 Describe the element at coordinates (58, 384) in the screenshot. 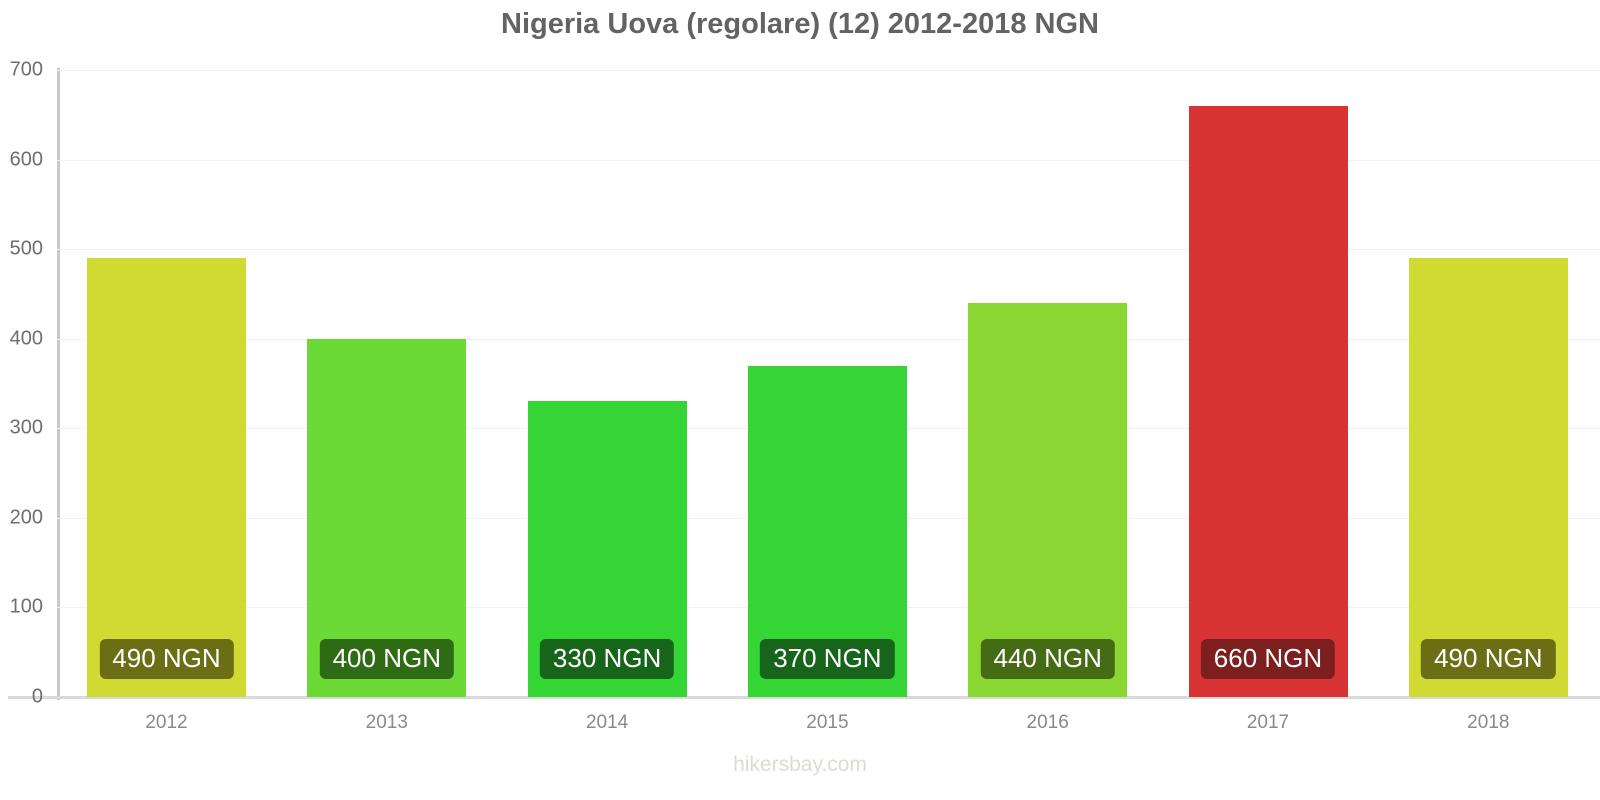

I see `y-axis-line` at that location.